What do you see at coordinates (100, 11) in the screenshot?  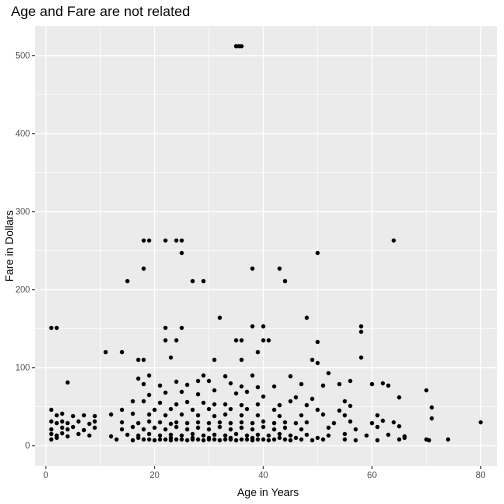 I see `chart-title: Age and Fare are not related` at bounding box center [100, 11].